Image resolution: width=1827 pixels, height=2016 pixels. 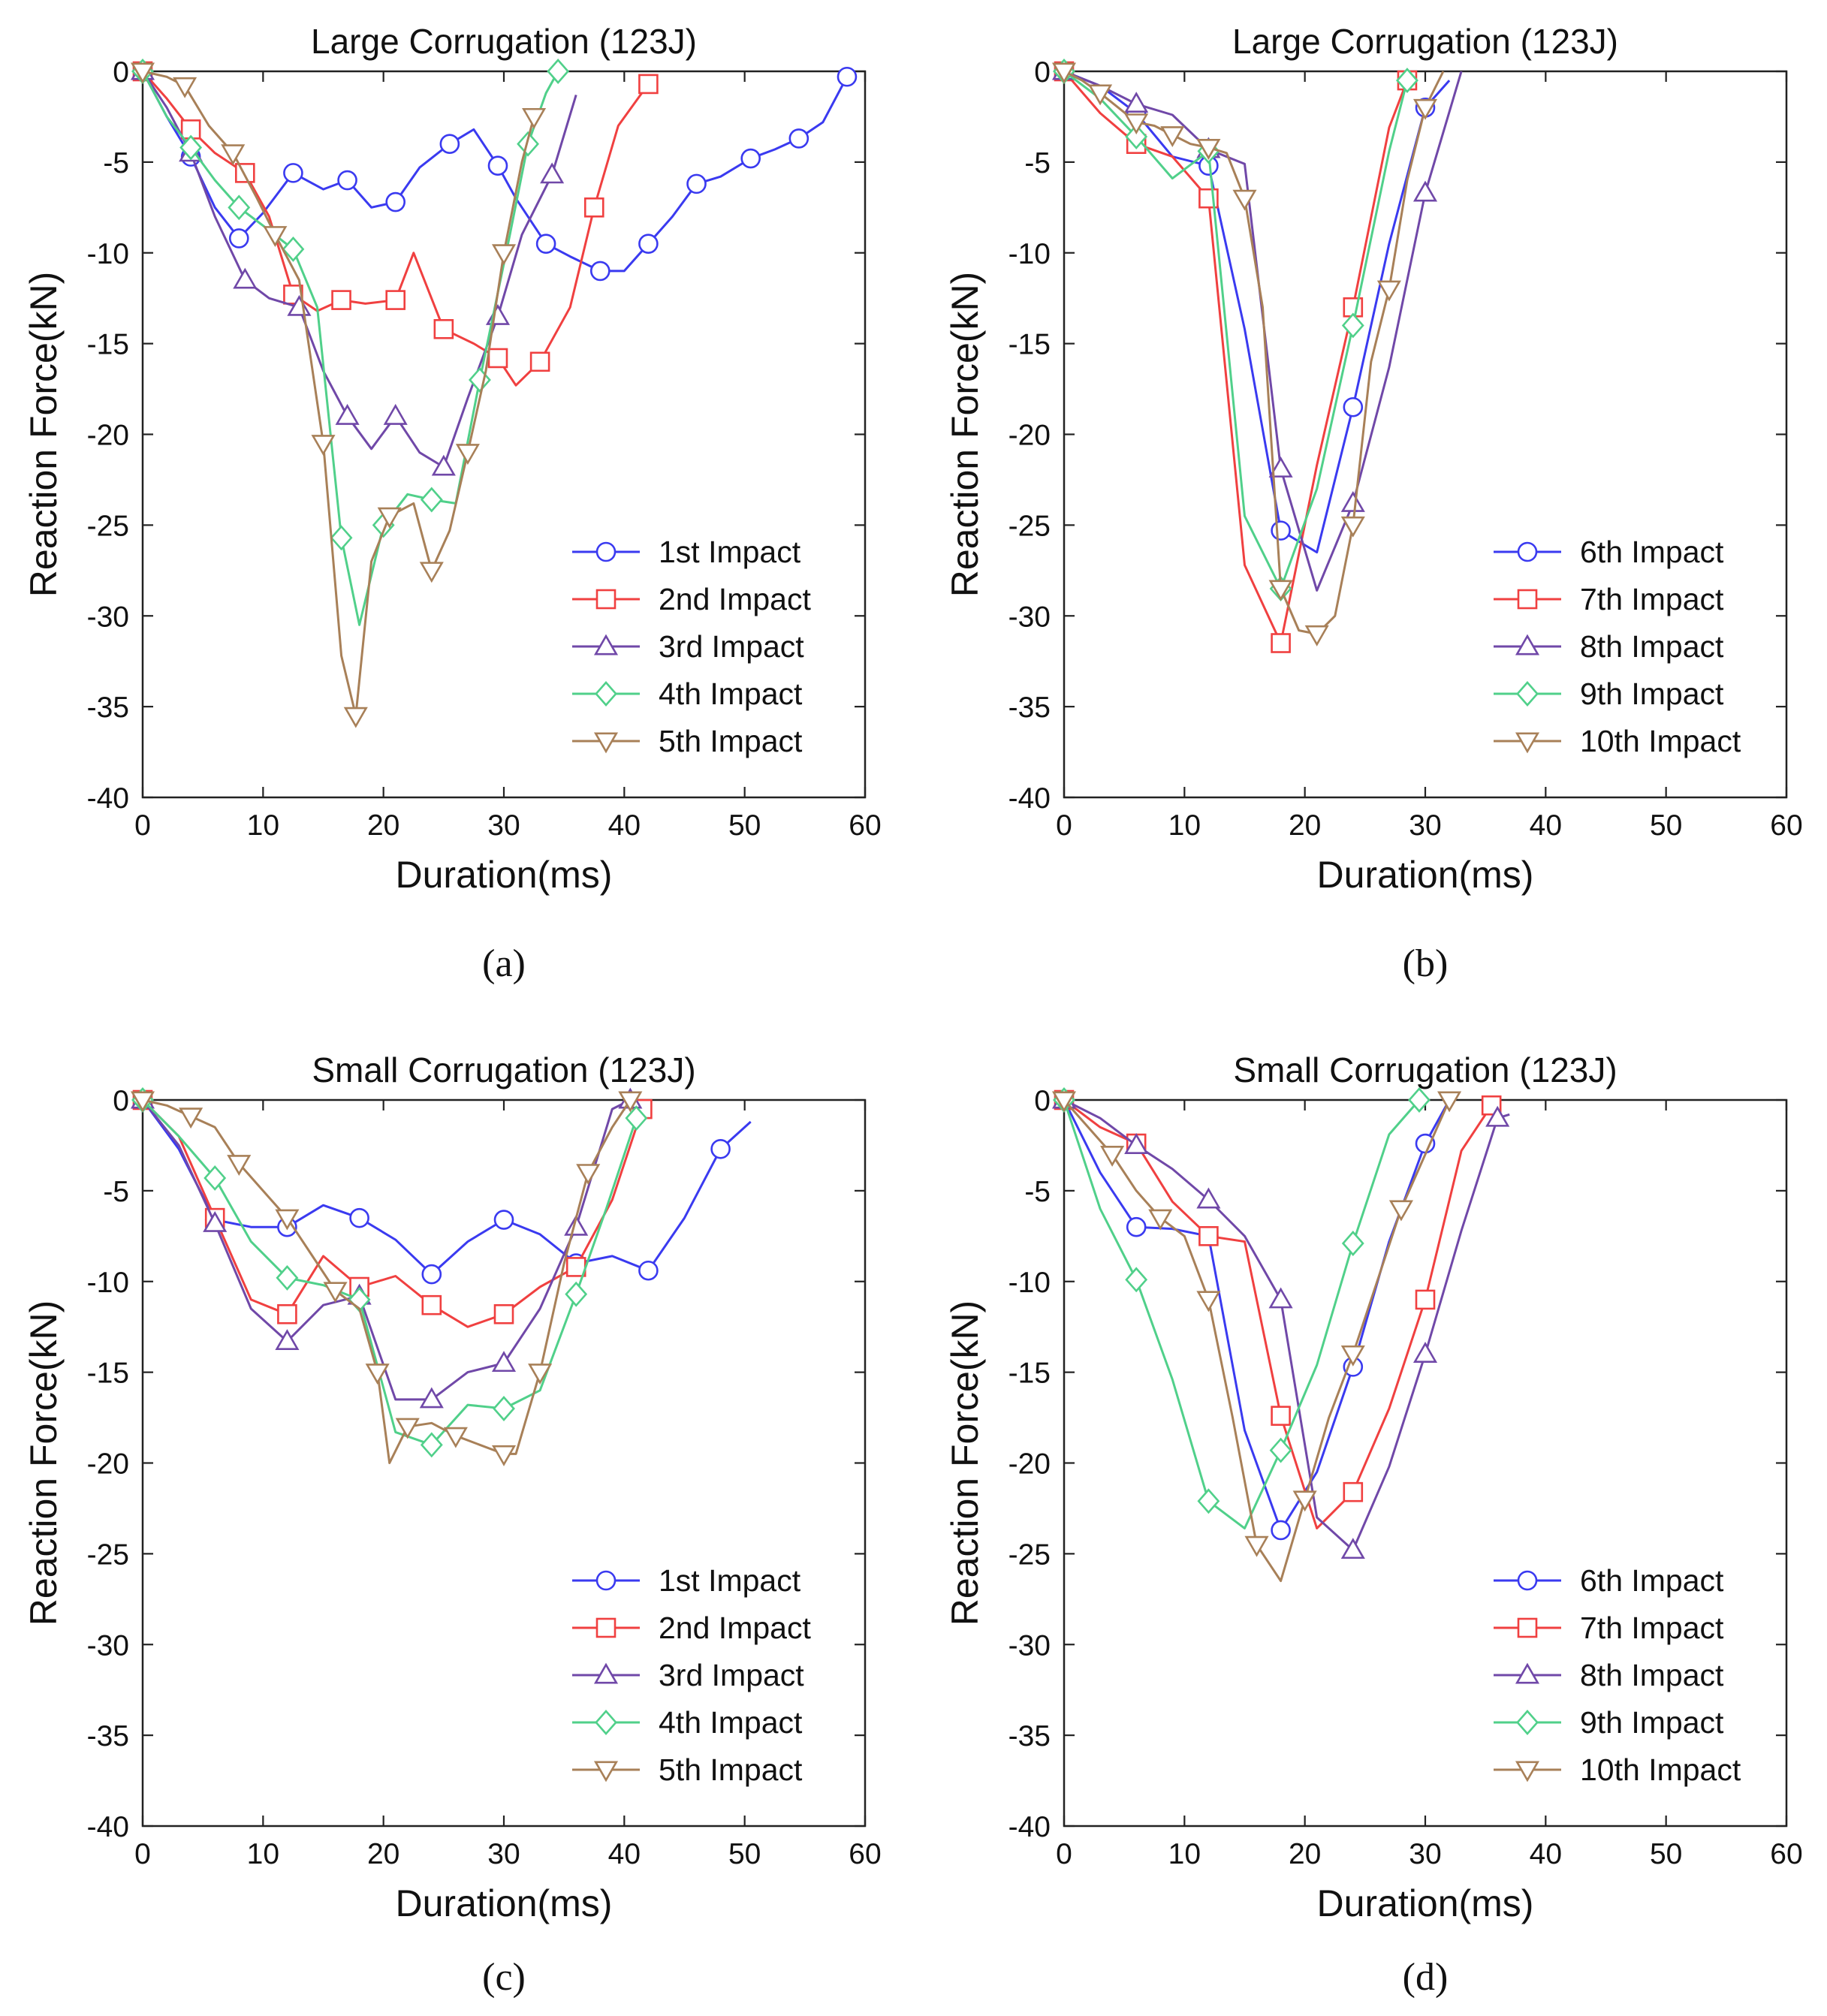 I want to click on legend-label: 1st Impact, so click(x=730, y=1580).